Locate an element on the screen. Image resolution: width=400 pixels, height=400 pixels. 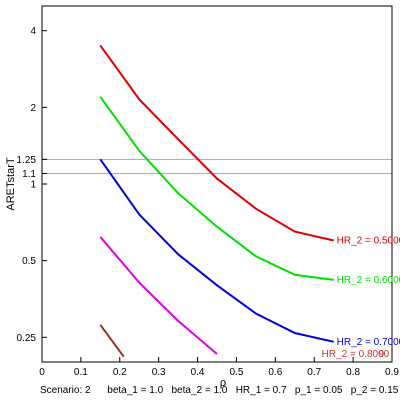
x-tick-label-0: 0 is located at coordinates (42, 372).